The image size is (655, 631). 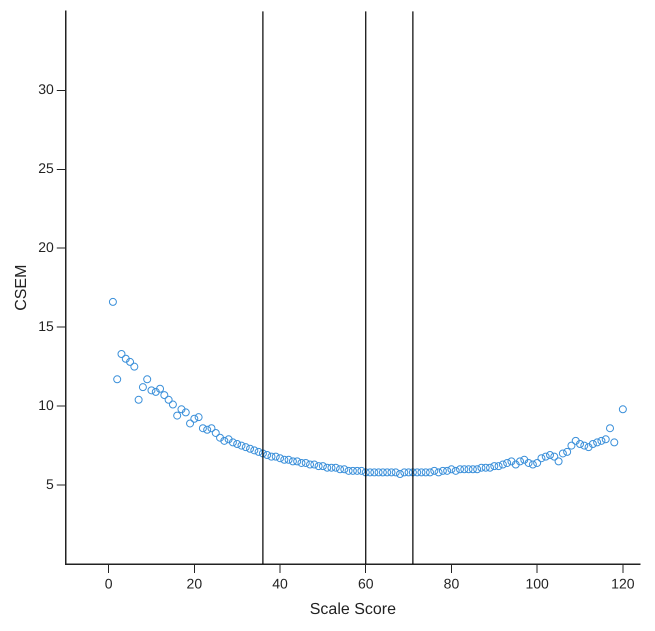 I want to click on y-tick-label: 20, so click(x=46, y=247).